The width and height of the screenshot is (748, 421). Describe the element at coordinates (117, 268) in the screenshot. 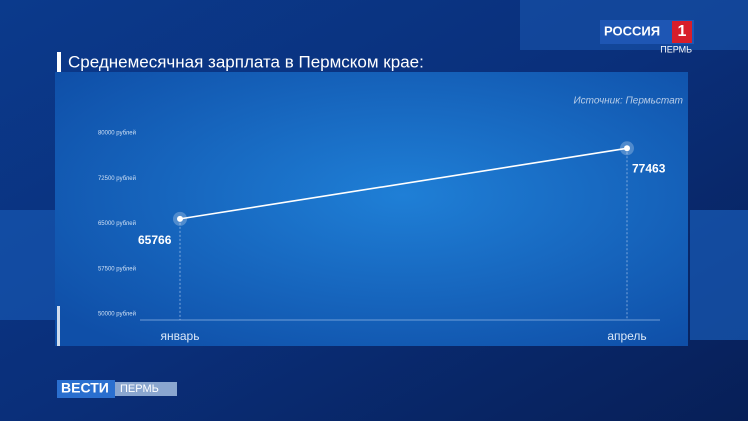

I see `y-tick-label: 57500 рублей` at that location.